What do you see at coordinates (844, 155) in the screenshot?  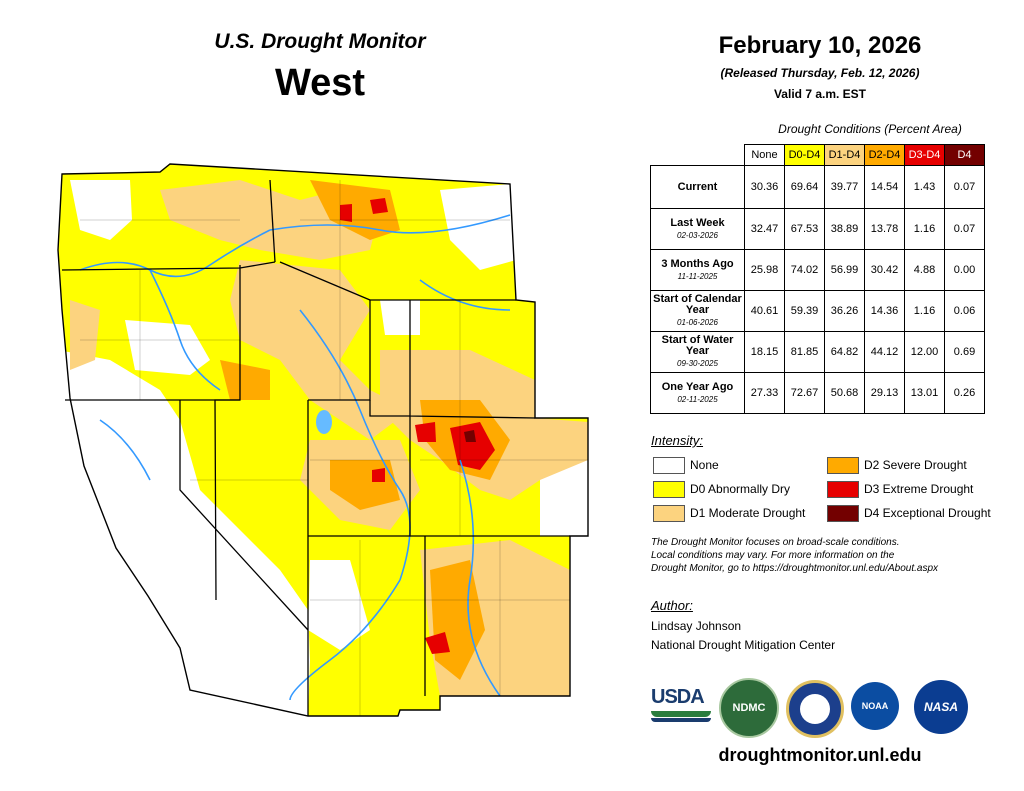 I see `col-header-d1-d4: D1-D4` at bounding box center [844, 155].